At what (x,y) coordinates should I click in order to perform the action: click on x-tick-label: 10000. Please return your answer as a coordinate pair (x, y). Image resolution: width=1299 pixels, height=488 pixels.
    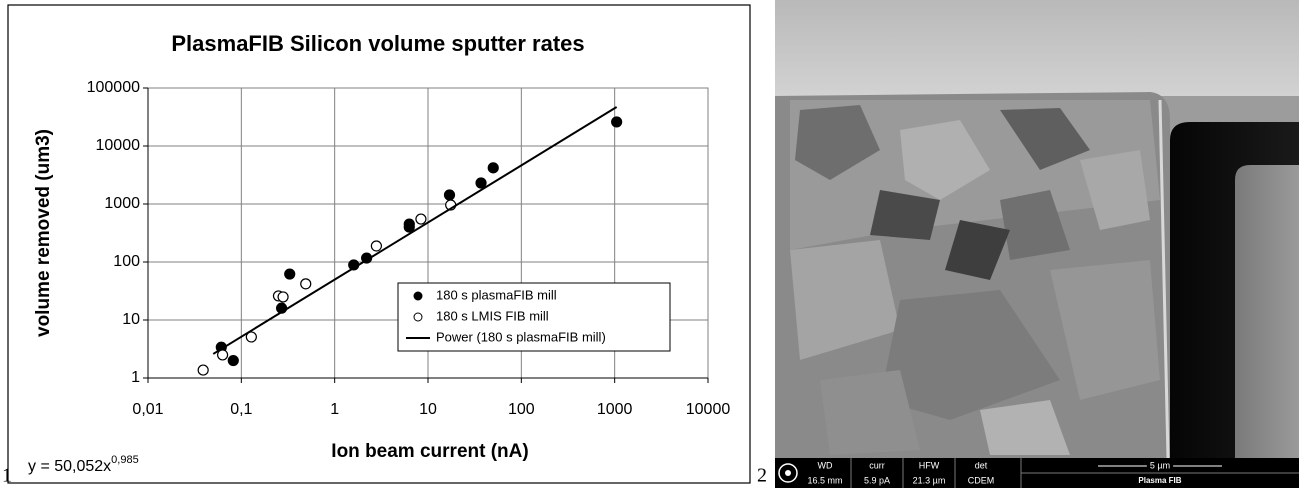
    Looking at the image, I should click on (708, 409).